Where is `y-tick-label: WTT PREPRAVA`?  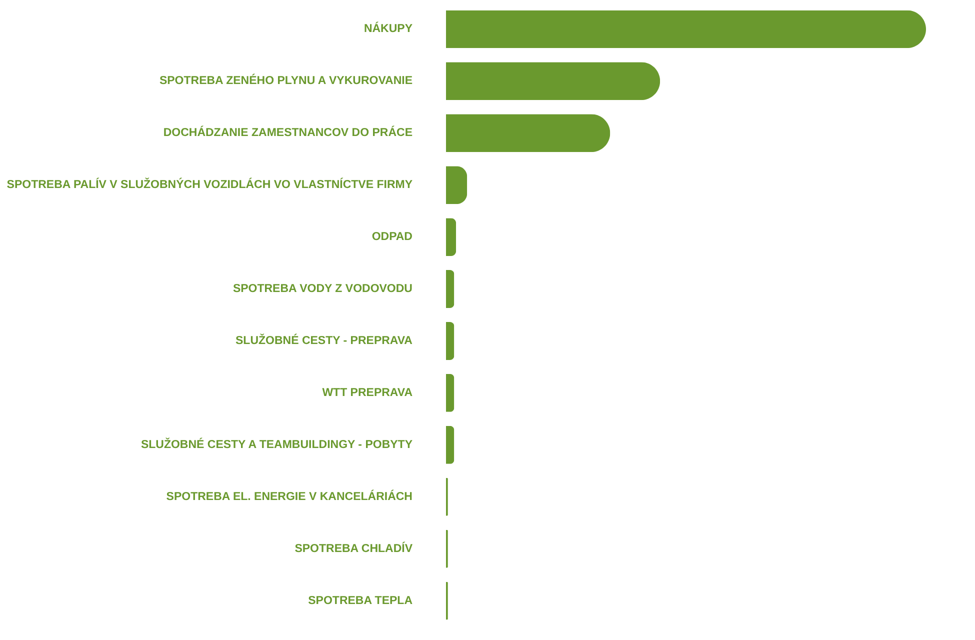
y-tick-label: WTT PREPRAVA is located at coordinates (367, 392).